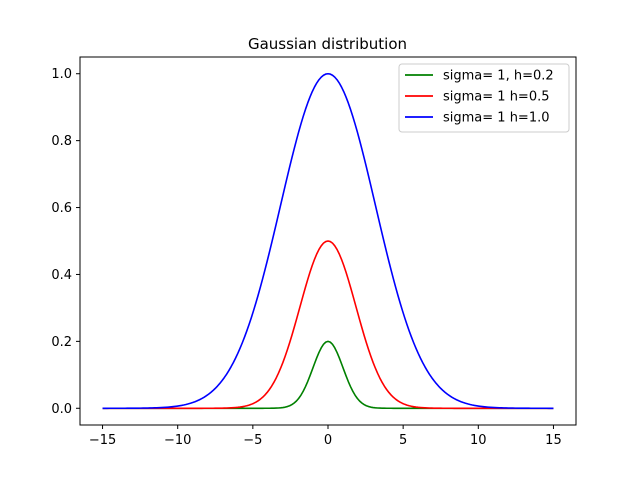  What do you see at coordinates (102, 440) in the screenshot?
I see `x-tick-label: −15` at bounding box center [102, 440].